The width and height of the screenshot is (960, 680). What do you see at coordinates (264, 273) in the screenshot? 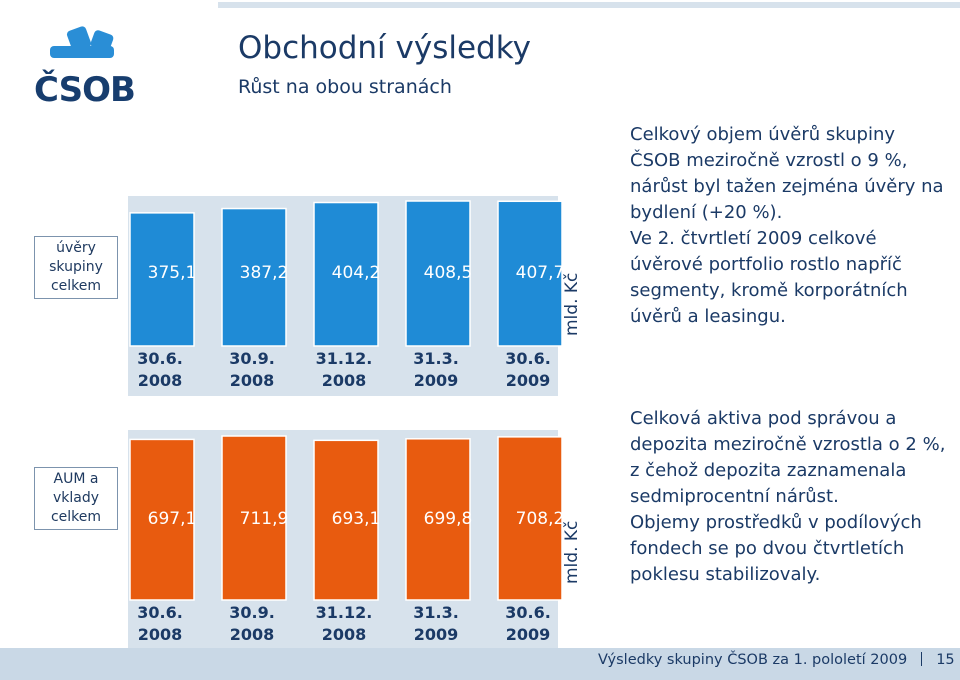
I see `data-label: 387,2` at bounding box center [264, 273].